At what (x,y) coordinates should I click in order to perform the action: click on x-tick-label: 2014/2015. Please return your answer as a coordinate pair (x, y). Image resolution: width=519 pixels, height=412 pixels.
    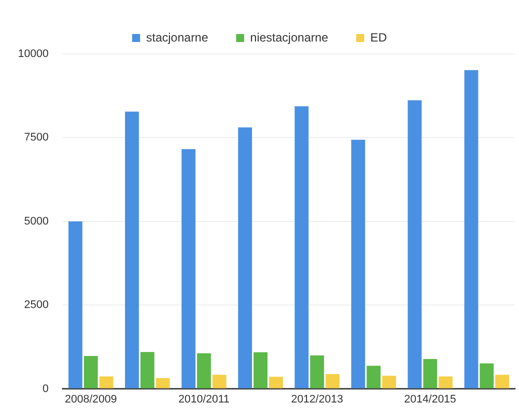
    Looking at the image, I should click on (430, 399).